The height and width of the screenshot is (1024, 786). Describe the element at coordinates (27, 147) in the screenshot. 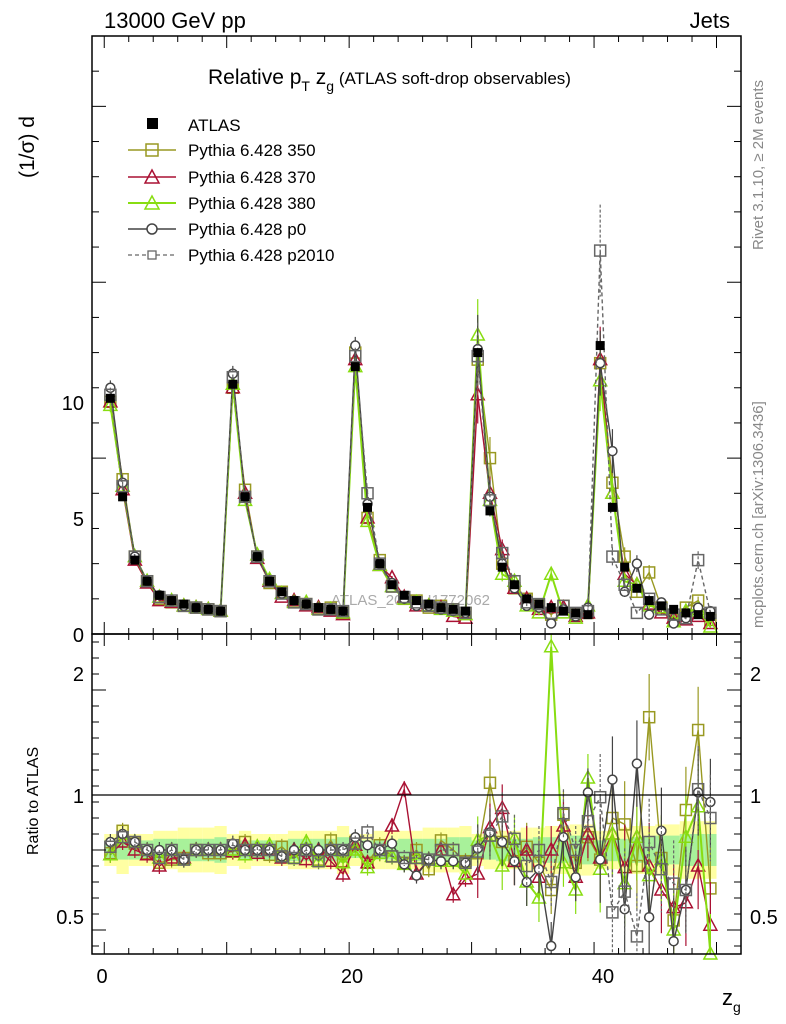

I see `y-axis-label-top: (1/σ) d` at that location.